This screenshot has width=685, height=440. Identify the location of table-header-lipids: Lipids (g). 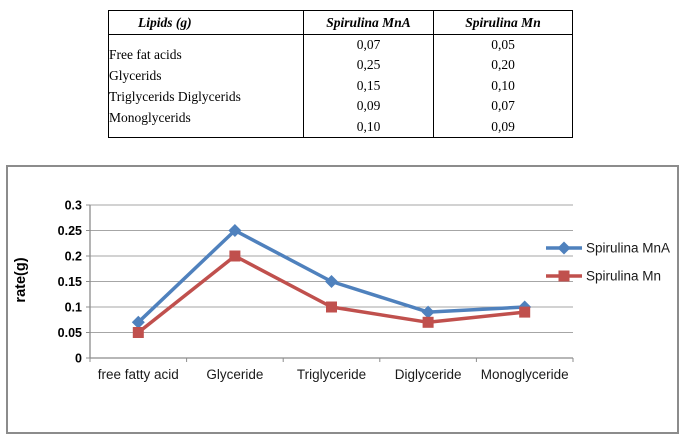
(206, 22).